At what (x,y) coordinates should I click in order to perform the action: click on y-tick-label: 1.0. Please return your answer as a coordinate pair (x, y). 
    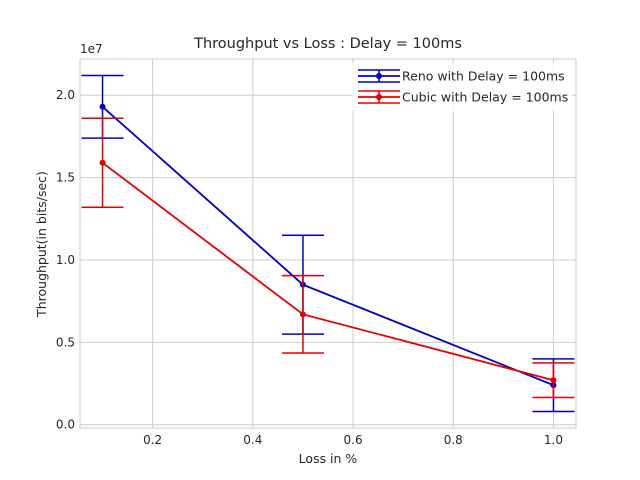
    Looking at the image, I should click on (65, 260).